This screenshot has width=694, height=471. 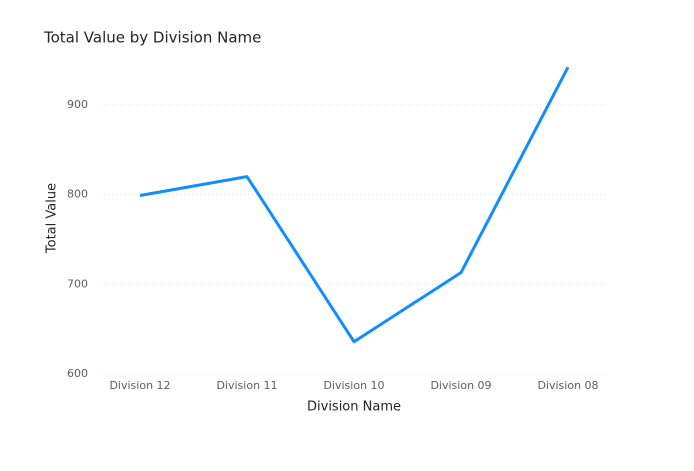 What do you see at coordinates (246, 385) in the screenshot?
I see `x-tick-label: Division 11` at bounding box center [246, 385].